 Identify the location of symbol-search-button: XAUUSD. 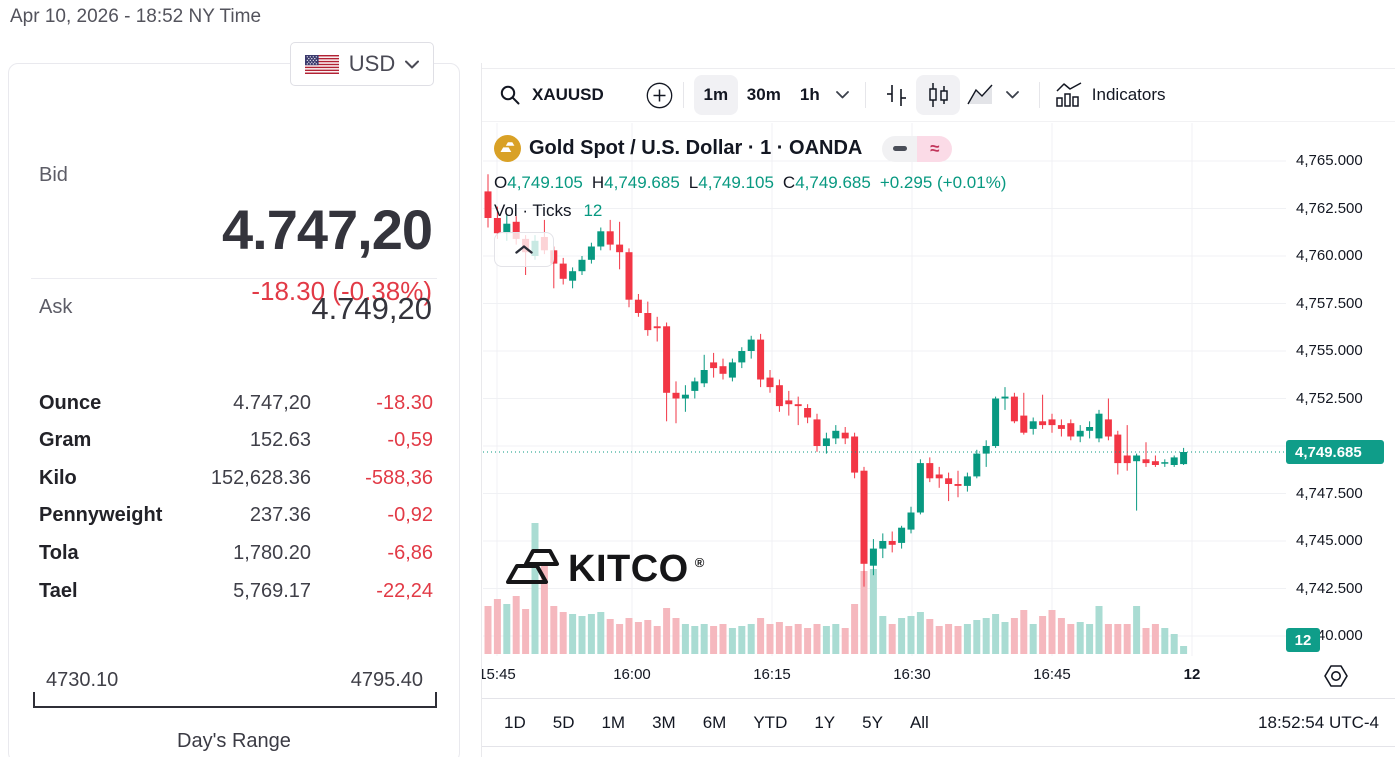
(568, 94).